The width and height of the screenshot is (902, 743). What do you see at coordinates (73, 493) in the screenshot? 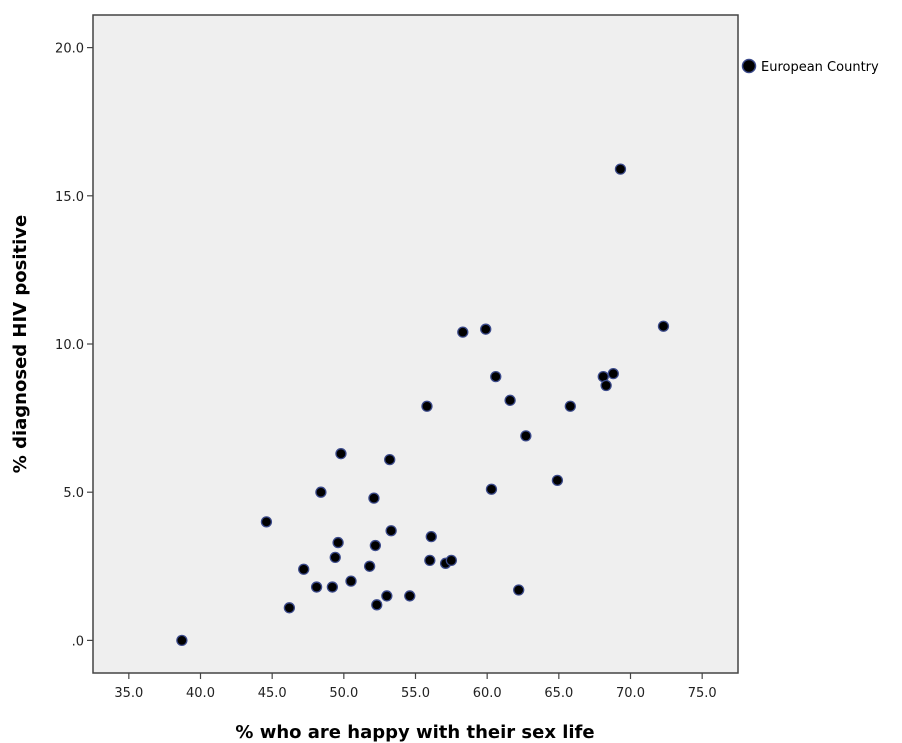
I see `y-tick-label: 5.0` at bounding box center [73, 493].